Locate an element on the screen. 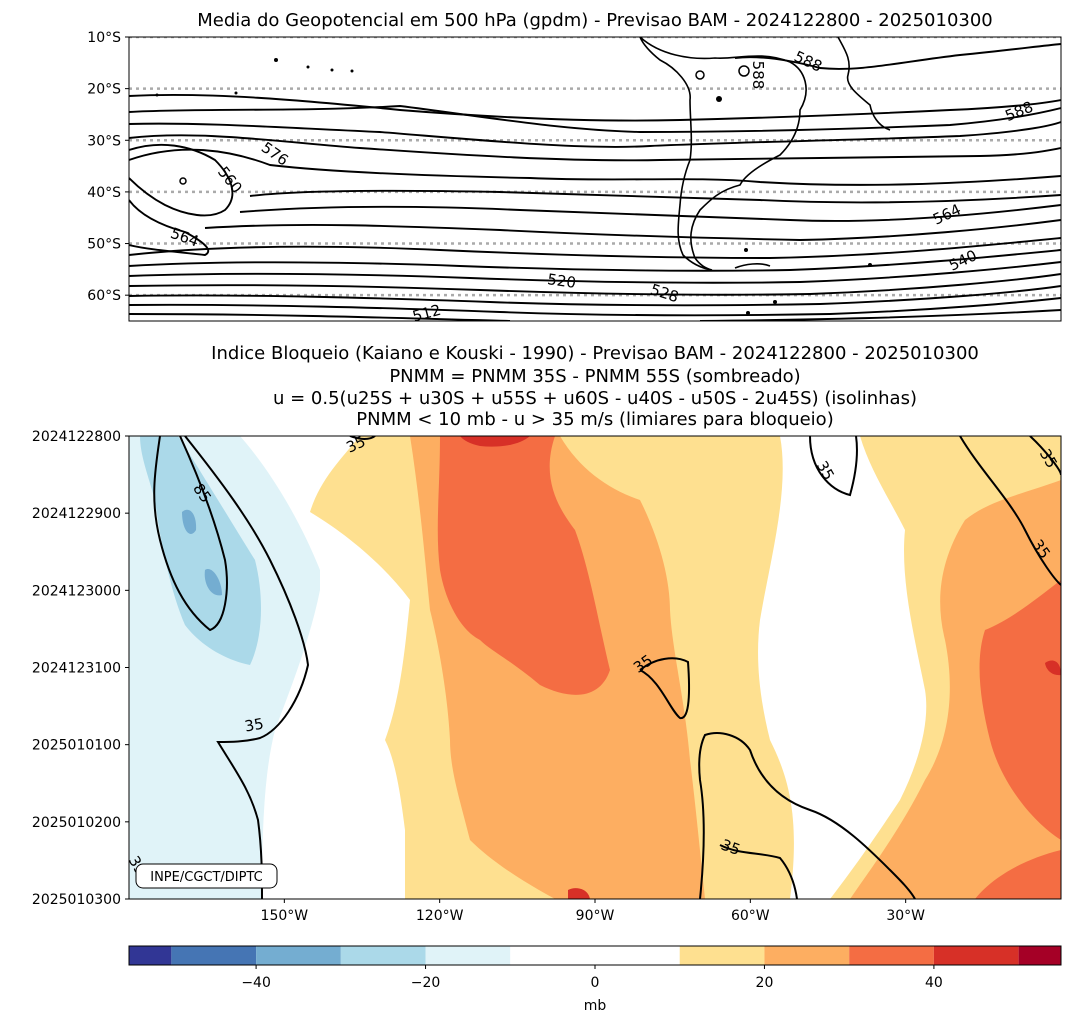 This screenshot has width=1071, height=1025. top-y-axis: 10°S 20°S 30°S 40°S 50°S 60°S is located at coordinates (108, 167).